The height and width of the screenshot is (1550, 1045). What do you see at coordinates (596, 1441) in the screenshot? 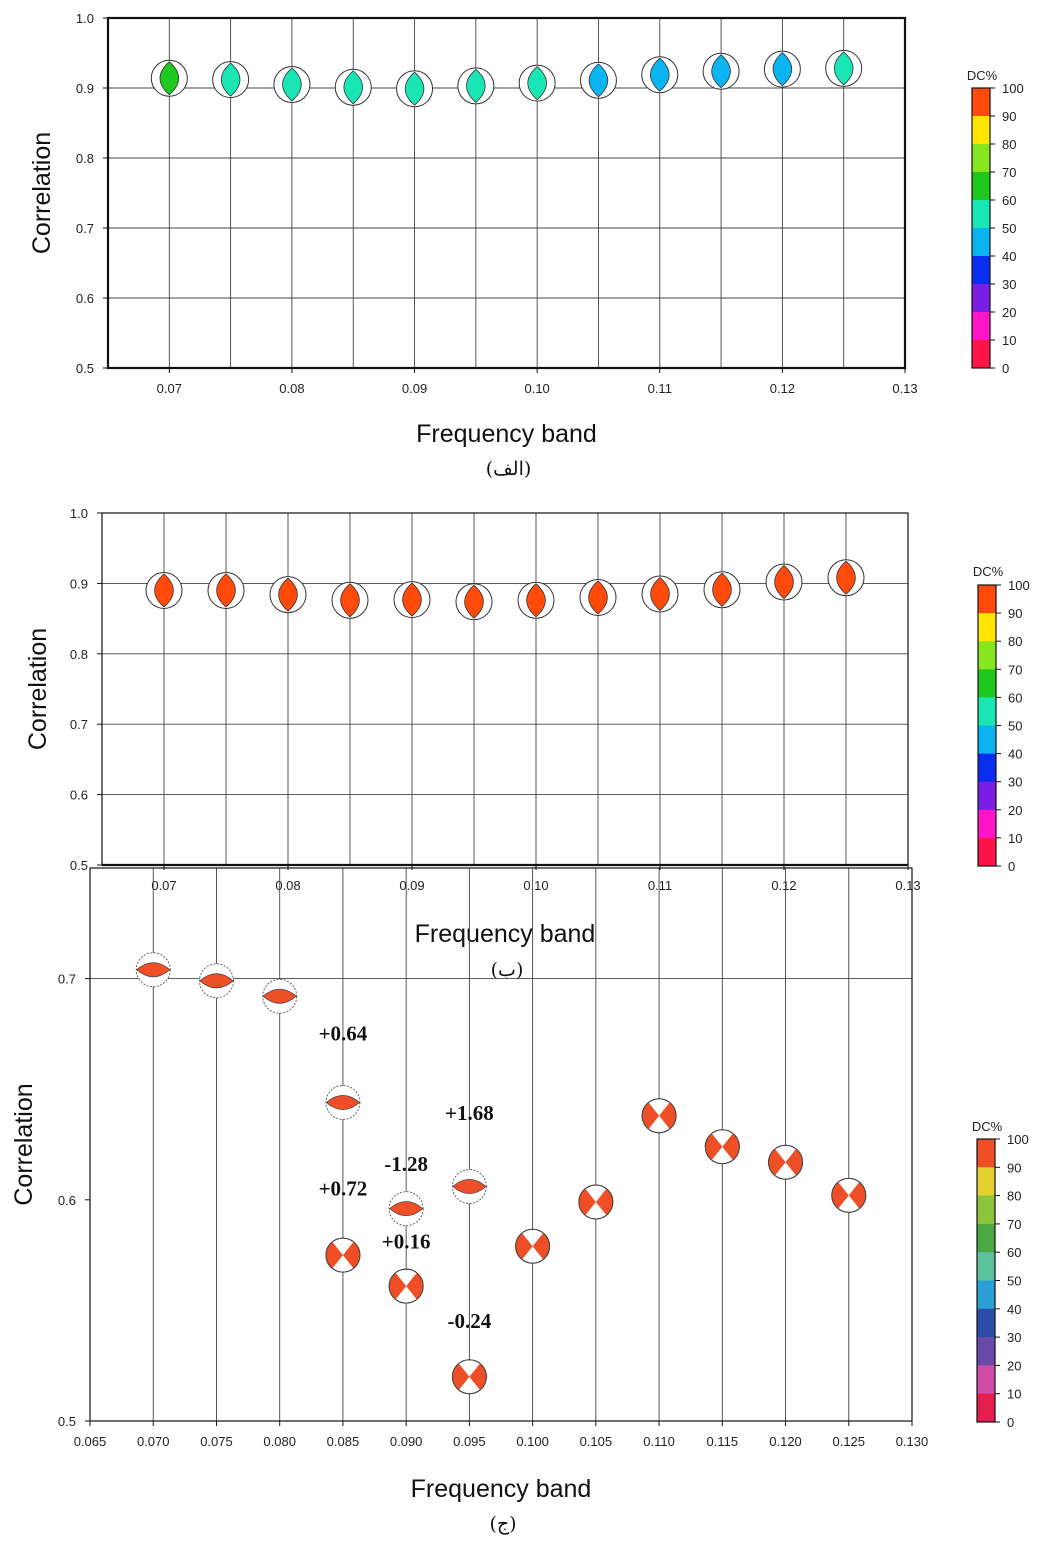
I see `x-tick-label: 0.105` at bounding box center [596, 1441].